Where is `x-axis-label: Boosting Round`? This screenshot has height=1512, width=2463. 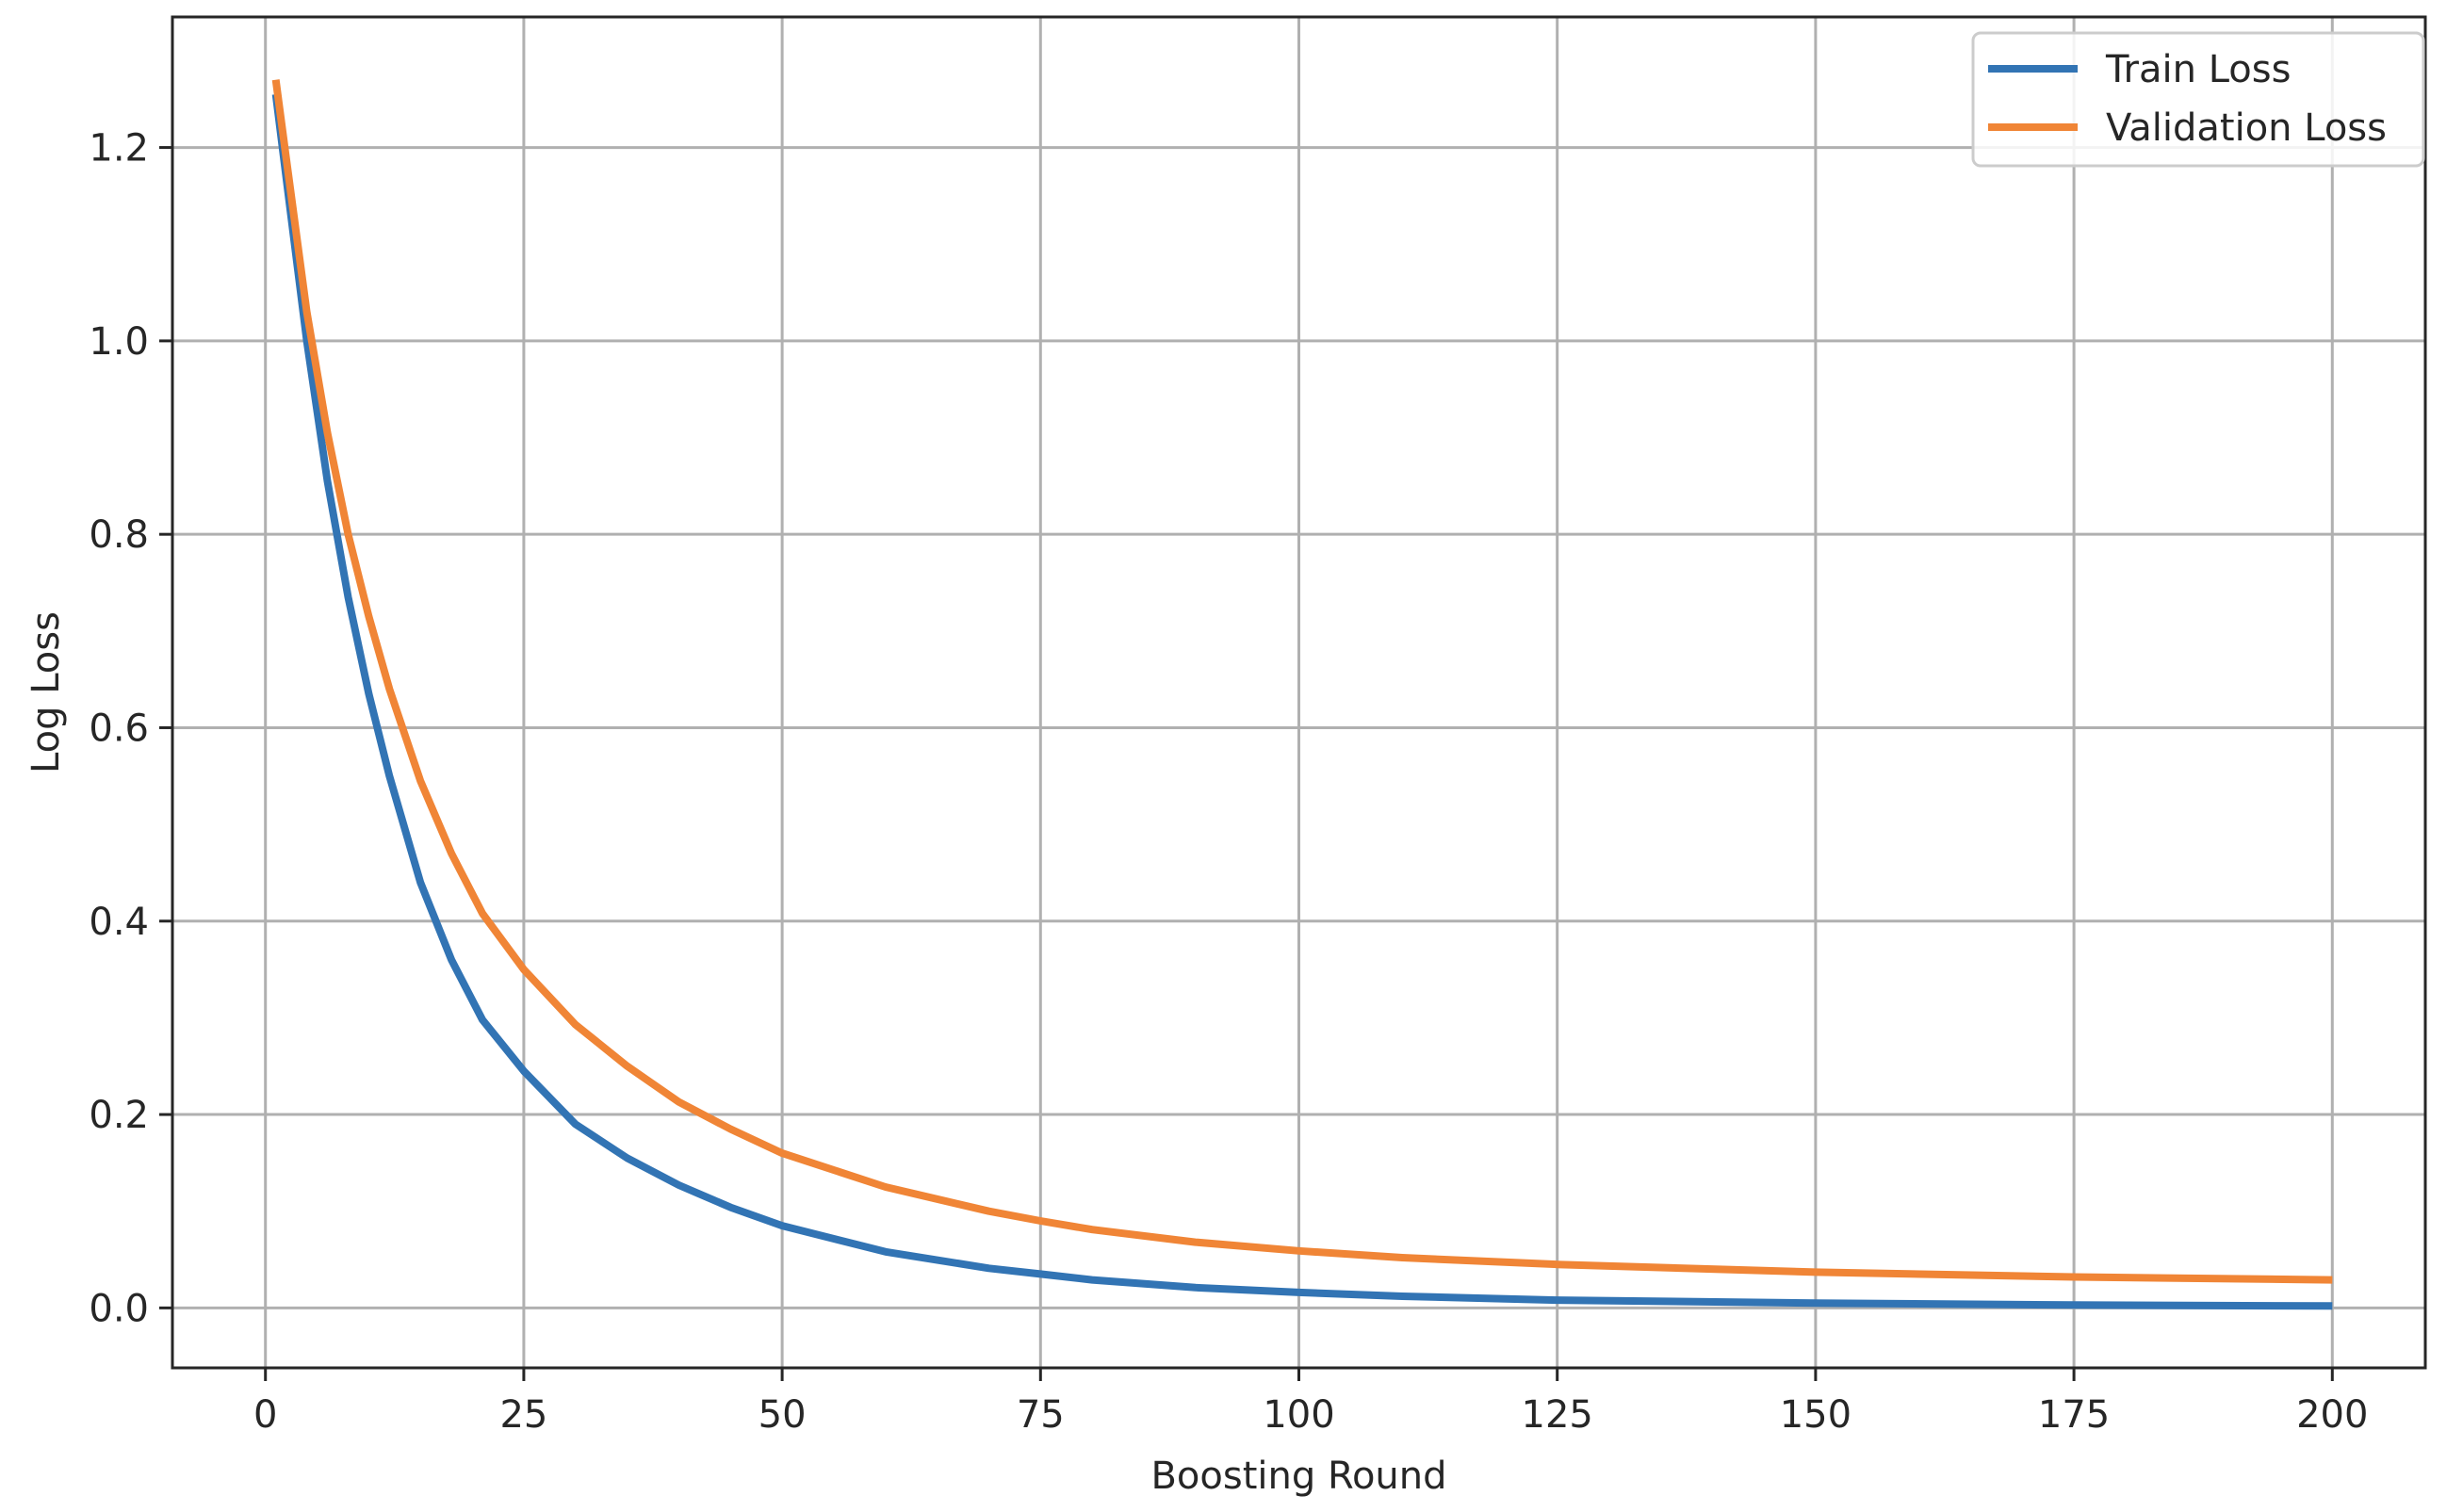
x-axis-label: Boosting Round is located at coordinates (1298, 1476).